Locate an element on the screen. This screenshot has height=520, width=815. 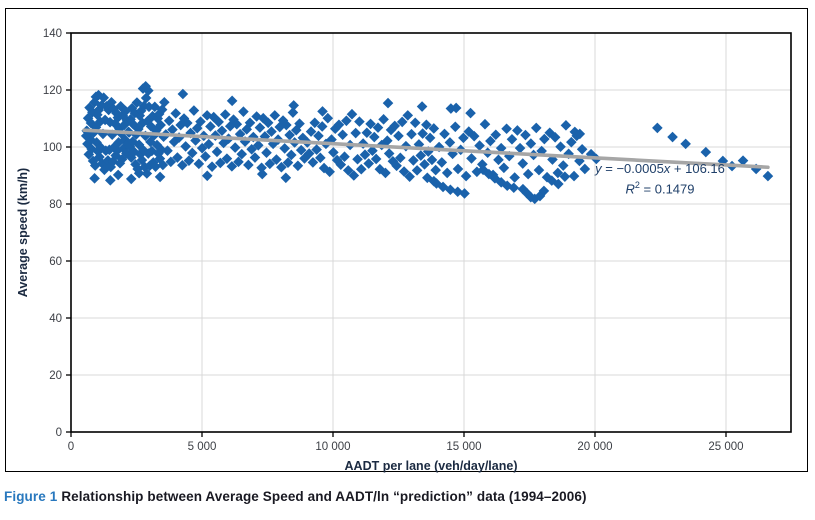
equation-line2: R2 = 0.1479 is located at coordinates (660, 188).